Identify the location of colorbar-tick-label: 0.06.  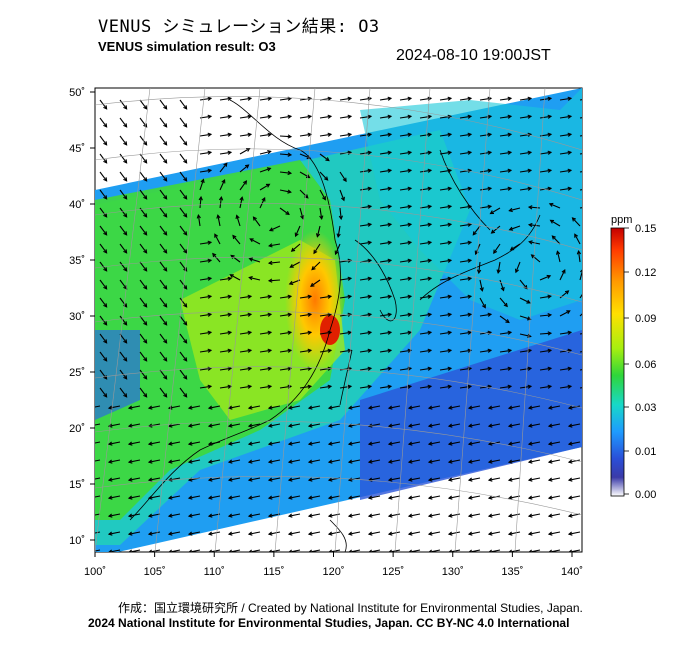
(645, 365).